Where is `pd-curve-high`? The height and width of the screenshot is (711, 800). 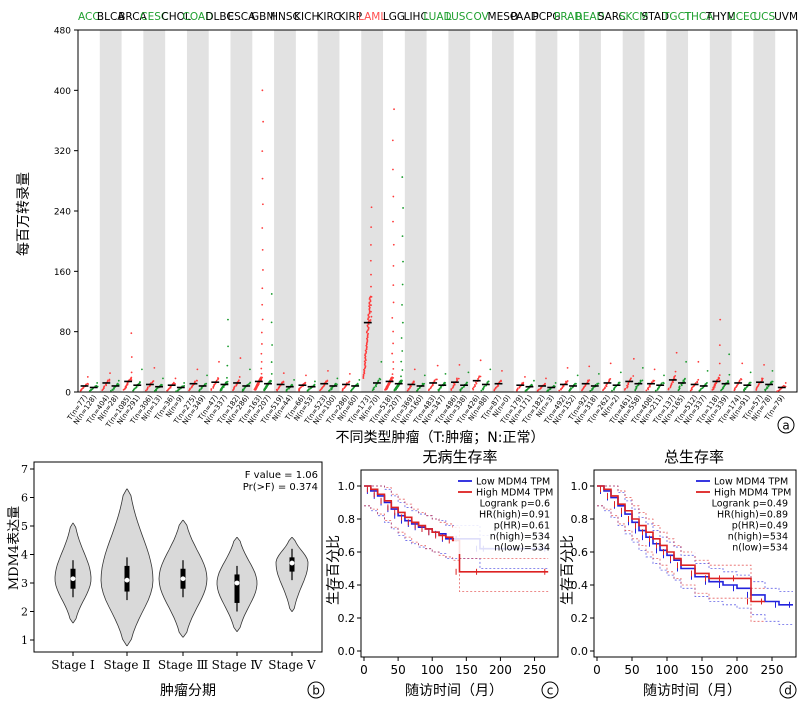 pd-curve-high is located at coordinates (681, 544).